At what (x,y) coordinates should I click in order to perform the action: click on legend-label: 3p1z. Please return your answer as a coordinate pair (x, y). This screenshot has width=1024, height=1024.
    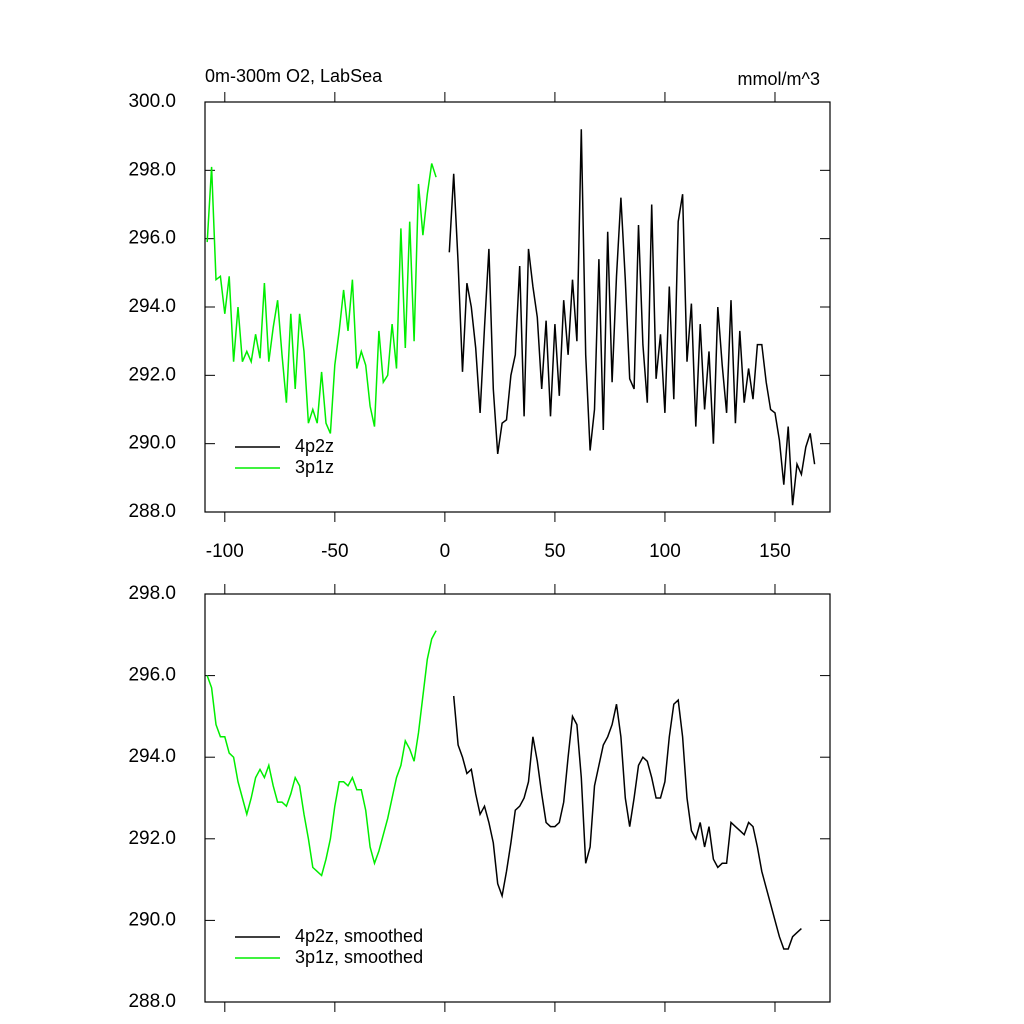
    Looking at the image, I should click on (314, 467).